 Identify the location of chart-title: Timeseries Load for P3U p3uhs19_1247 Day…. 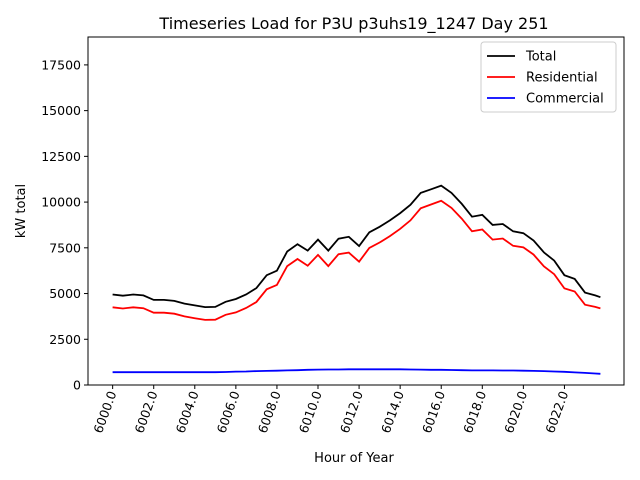
(353, 24).